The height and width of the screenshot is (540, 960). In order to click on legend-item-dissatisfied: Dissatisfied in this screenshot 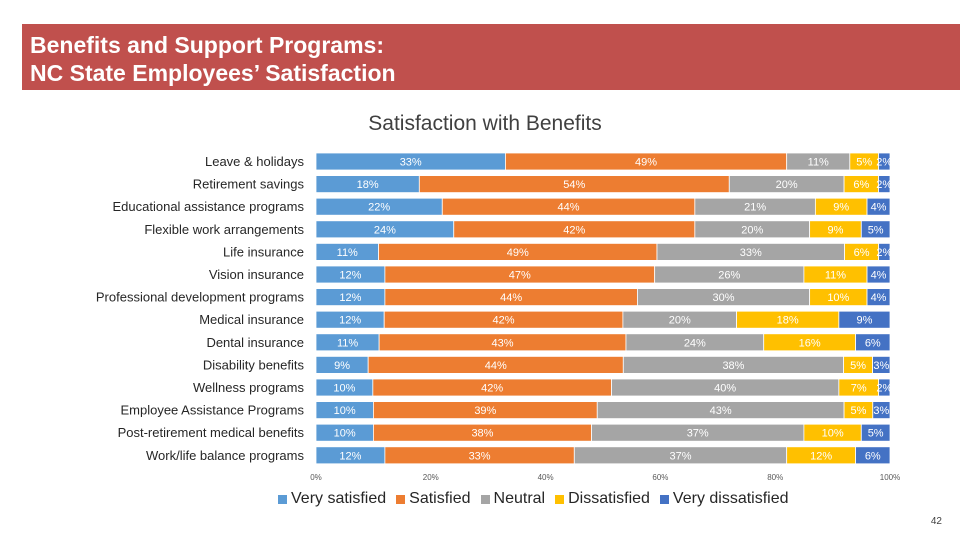, I will do `click(602, 499)`.